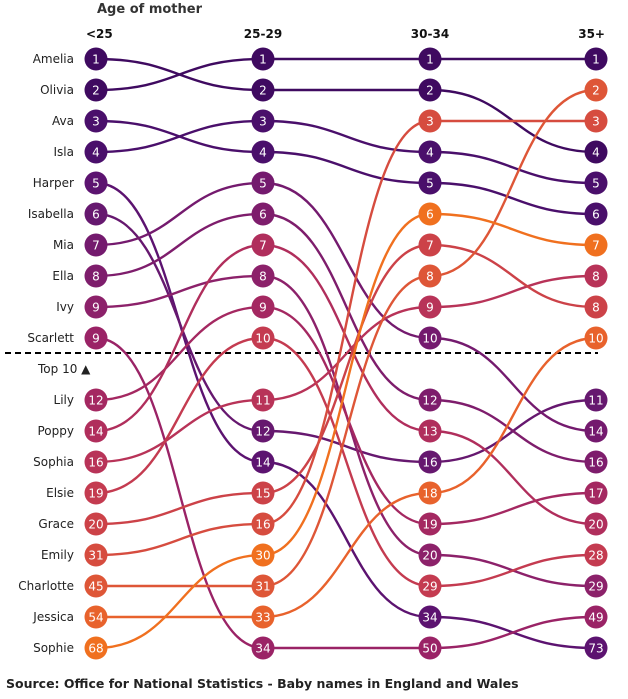 The image size is (628, 699). Describe the element at coordinates (179, 508) in the screenshot. I see `series-line-grace` at that location.